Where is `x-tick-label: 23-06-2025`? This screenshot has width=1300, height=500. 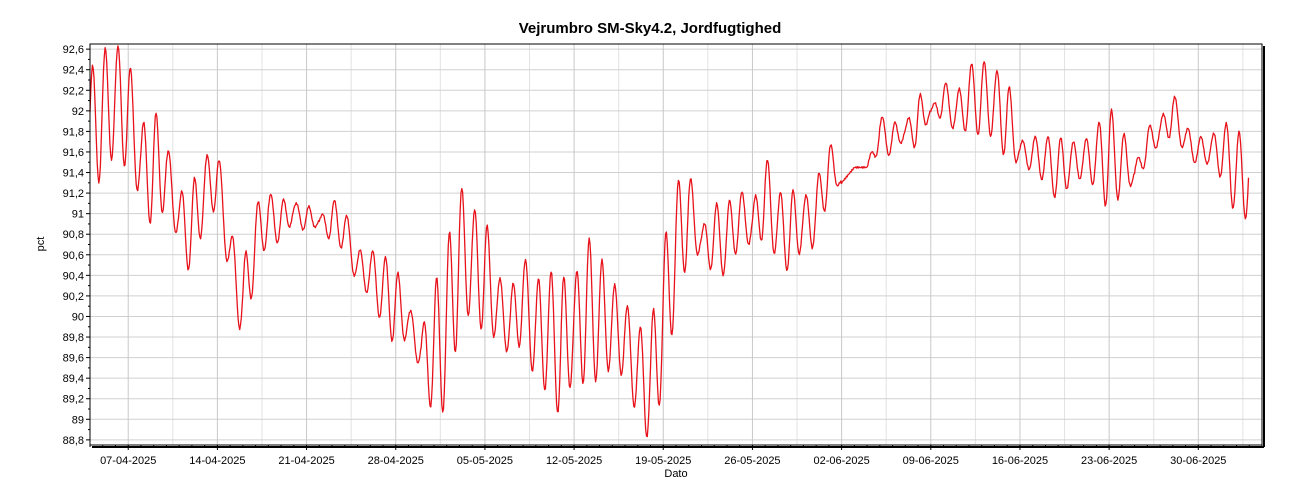 x-tick-label: 23-06-2025 is located at coordinates (1109, 461).